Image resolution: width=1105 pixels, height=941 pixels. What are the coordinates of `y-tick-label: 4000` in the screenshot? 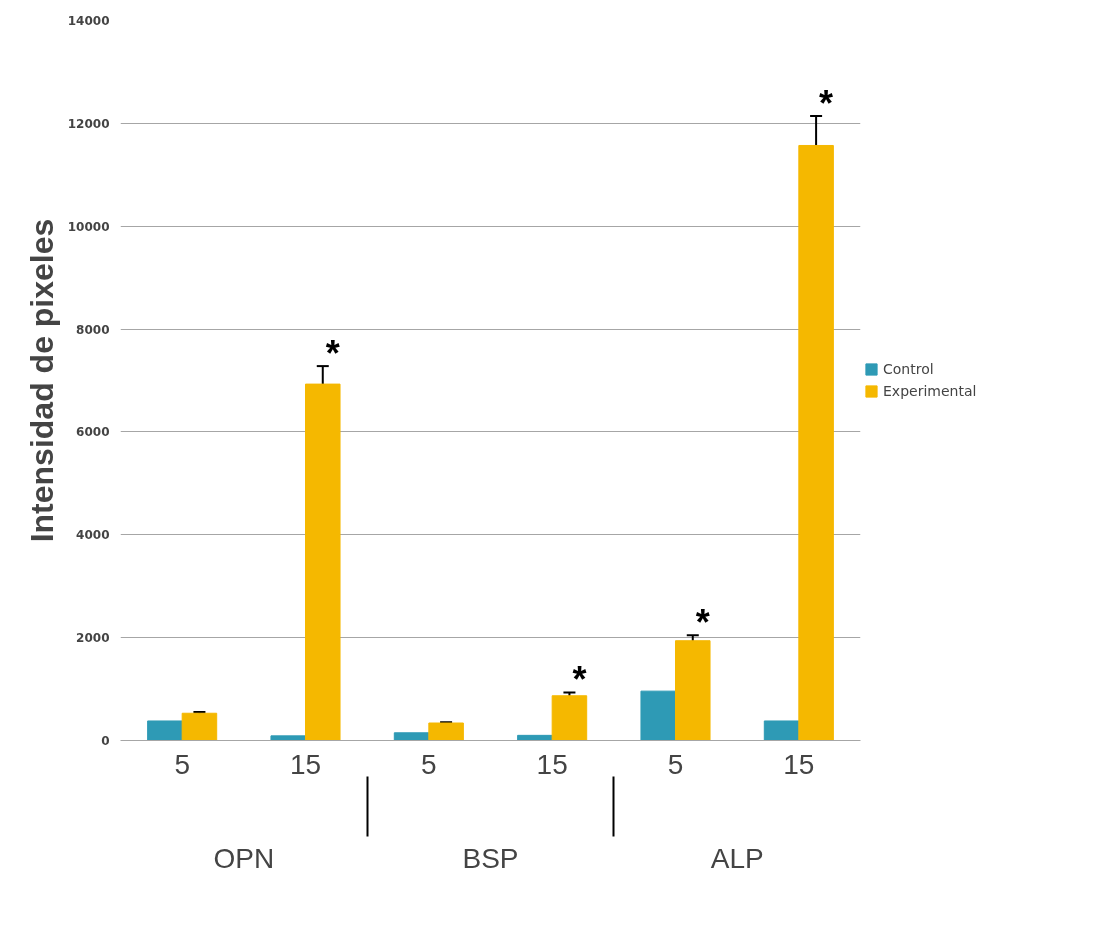 It's located at (93, 535).